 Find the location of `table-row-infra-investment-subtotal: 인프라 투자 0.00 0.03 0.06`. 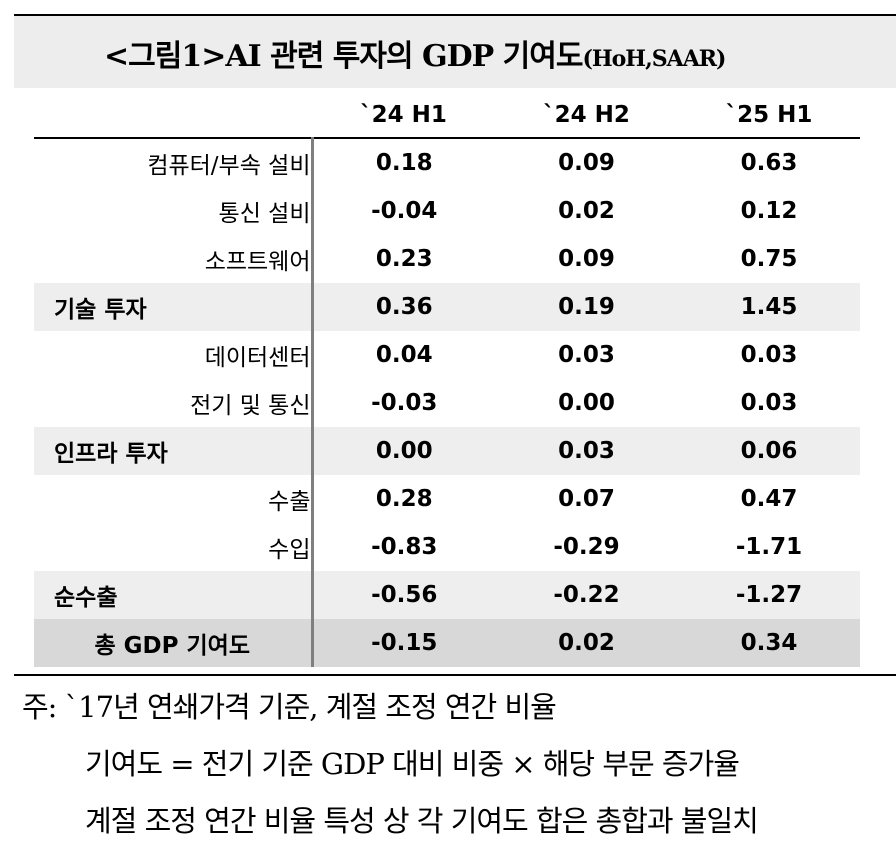

table-row-infra-investment-subtotal: 인프라 투자 0.00 0.03 0.06 is located at coordinates (447, 451).